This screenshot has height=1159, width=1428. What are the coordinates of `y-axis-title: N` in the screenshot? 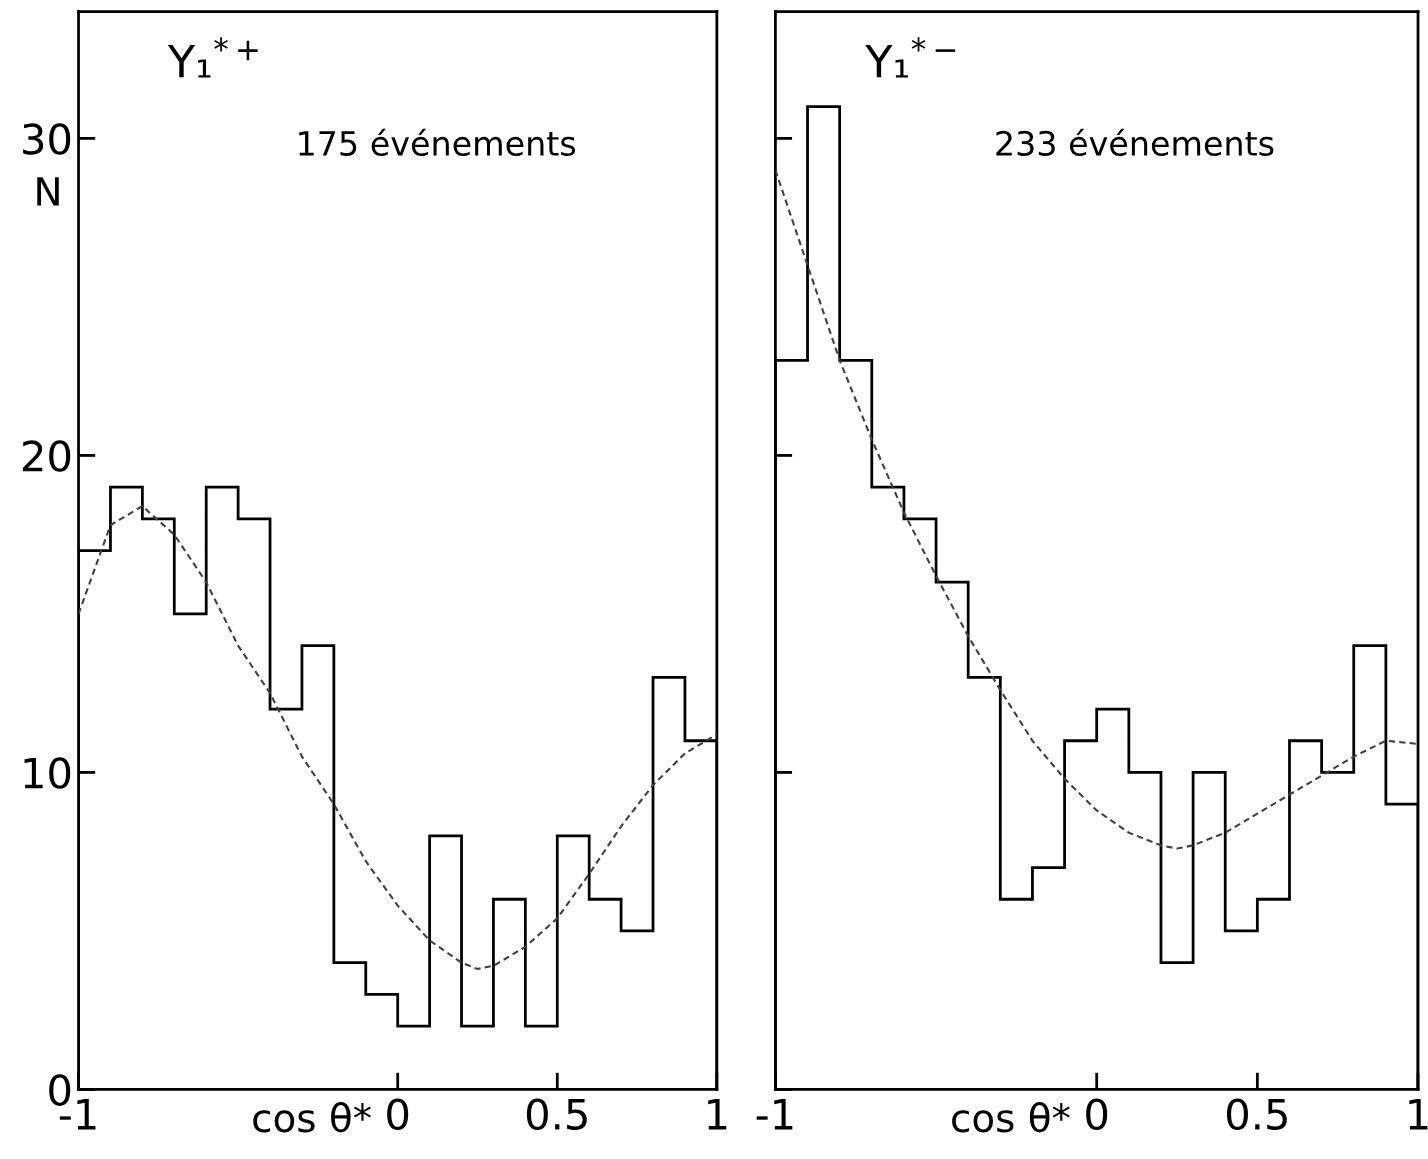 It's located at (48, 191).